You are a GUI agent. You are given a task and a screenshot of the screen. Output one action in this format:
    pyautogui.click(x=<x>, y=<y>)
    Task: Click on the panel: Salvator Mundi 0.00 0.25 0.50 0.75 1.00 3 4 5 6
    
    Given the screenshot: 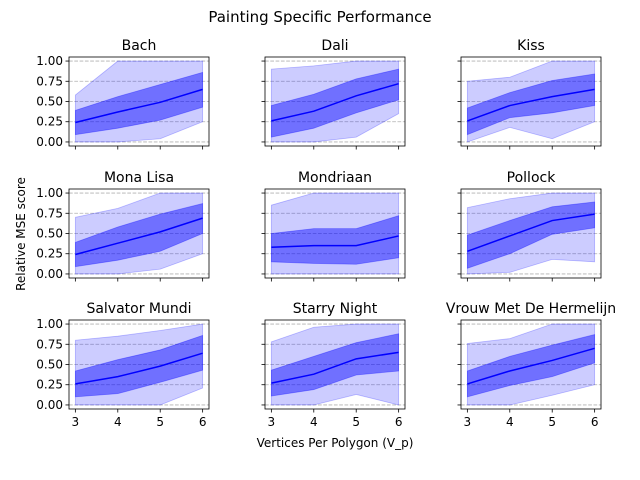 What is the action you would take?
    pyautogui.click(x=123, y=365)
    